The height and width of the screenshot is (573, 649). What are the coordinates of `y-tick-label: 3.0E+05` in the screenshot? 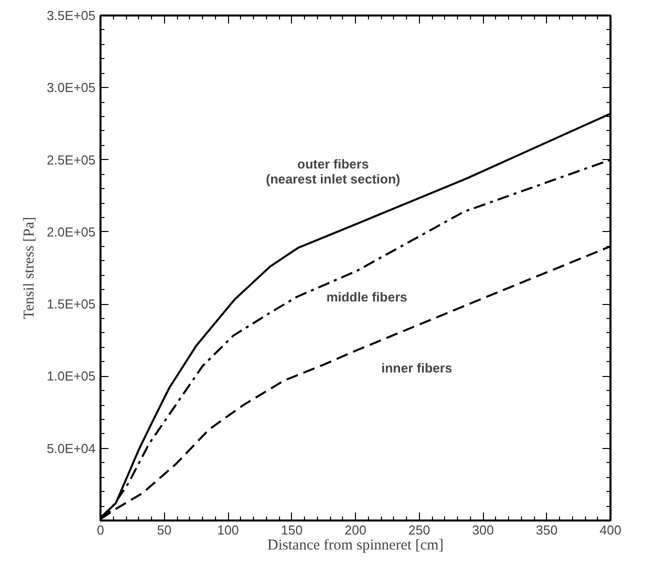 It's located at (71, 88).